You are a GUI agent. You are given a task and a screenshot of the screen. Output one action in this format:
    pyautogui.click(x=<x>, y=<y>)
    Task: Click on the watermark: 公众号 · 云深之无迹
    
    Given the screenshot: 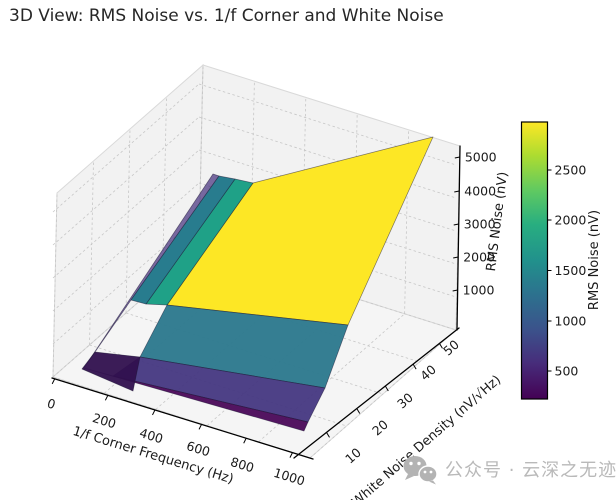 What is the action you would take?
    pyautogui.click(x=509, y=469)
    